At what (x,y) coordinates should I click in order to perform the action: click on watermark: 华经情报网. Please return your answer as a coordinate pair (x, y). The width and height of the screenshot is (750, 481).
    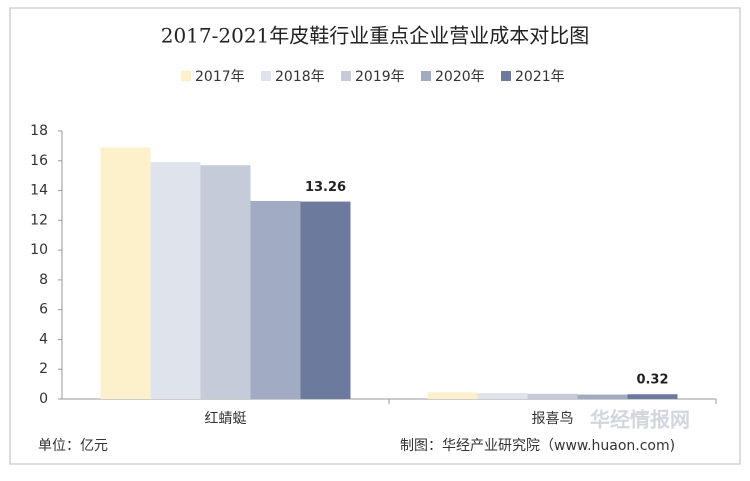
    Looking at the image, I should click on (640, 420).